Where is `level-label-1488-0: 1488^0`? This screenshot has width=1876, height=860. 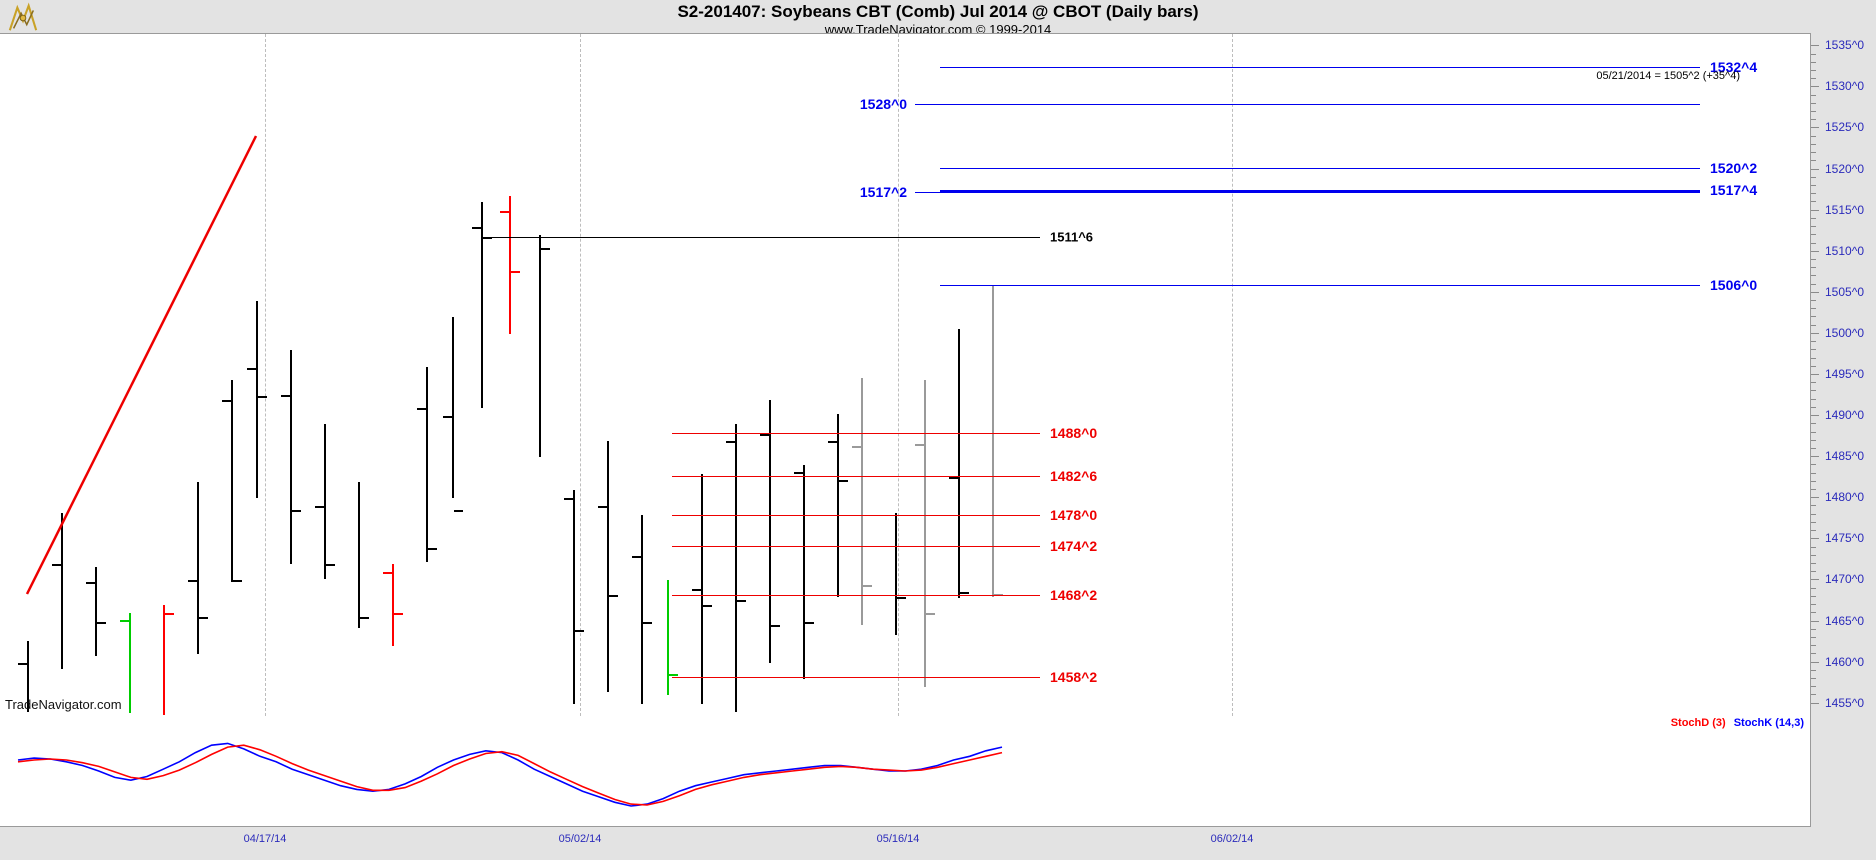 level-label-1488-0: 1488^0 is located at coordinates (1074, 432).